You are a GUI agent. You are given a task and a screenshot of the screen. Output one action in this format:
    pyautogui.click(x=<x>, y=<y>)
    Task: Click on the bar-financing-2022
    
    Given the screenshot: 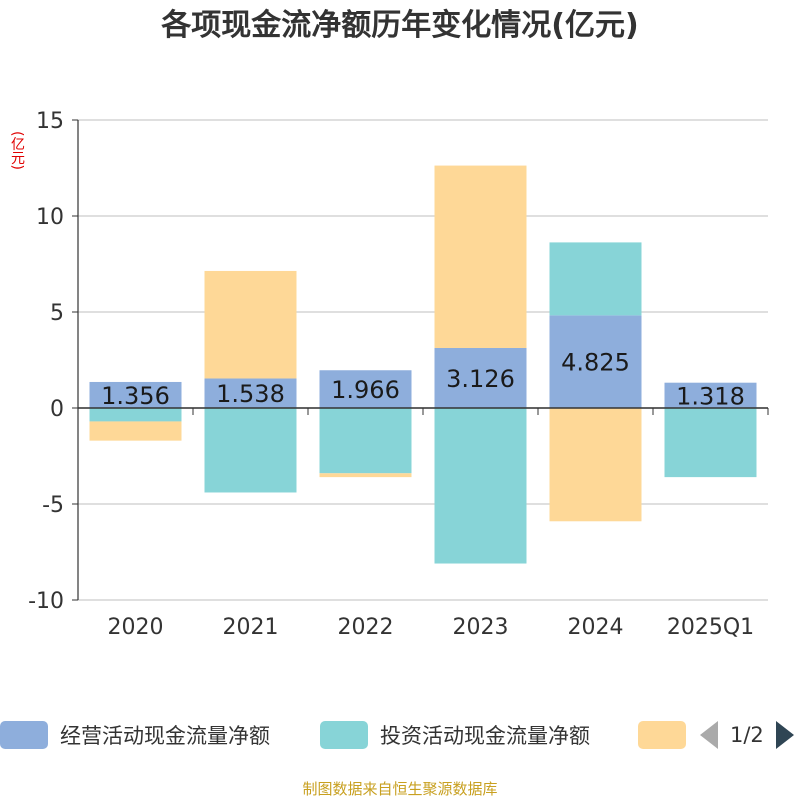 What is the action you would take?
    pyautogui.click(x=365, y=475)
    